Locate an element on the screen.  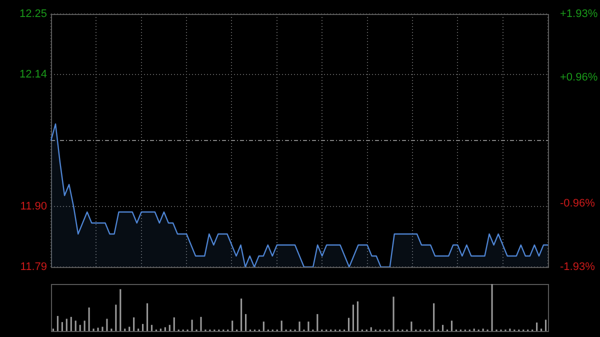
y2-tick-label: -0.96% is located at coordinates (578, 203).